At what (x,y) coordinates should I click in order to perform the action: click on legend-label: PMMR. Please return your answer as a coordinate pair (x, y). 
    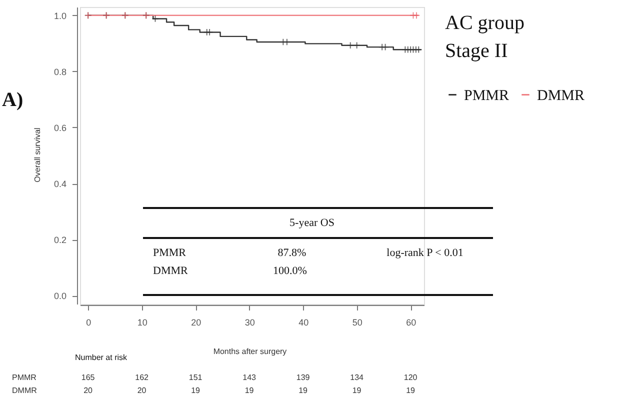
    Looking at the image, I should click on (487, 96).